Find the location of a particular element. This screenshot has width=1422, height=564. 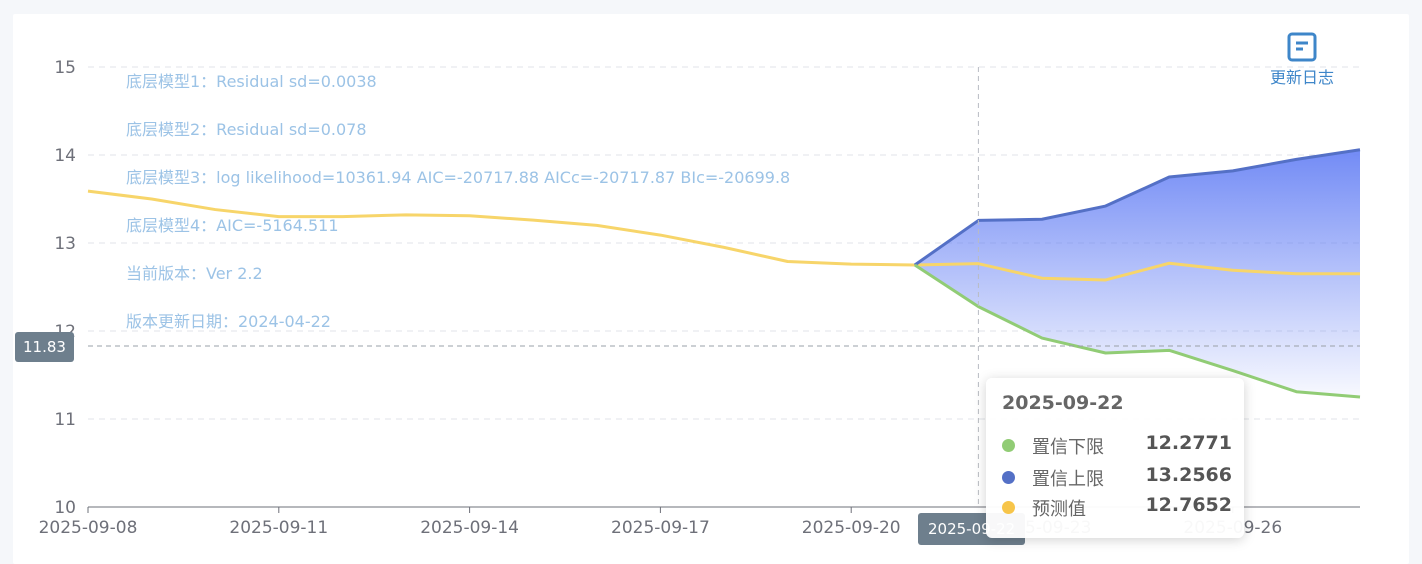

upper-bound-line is located at coordinates (1137, 207).